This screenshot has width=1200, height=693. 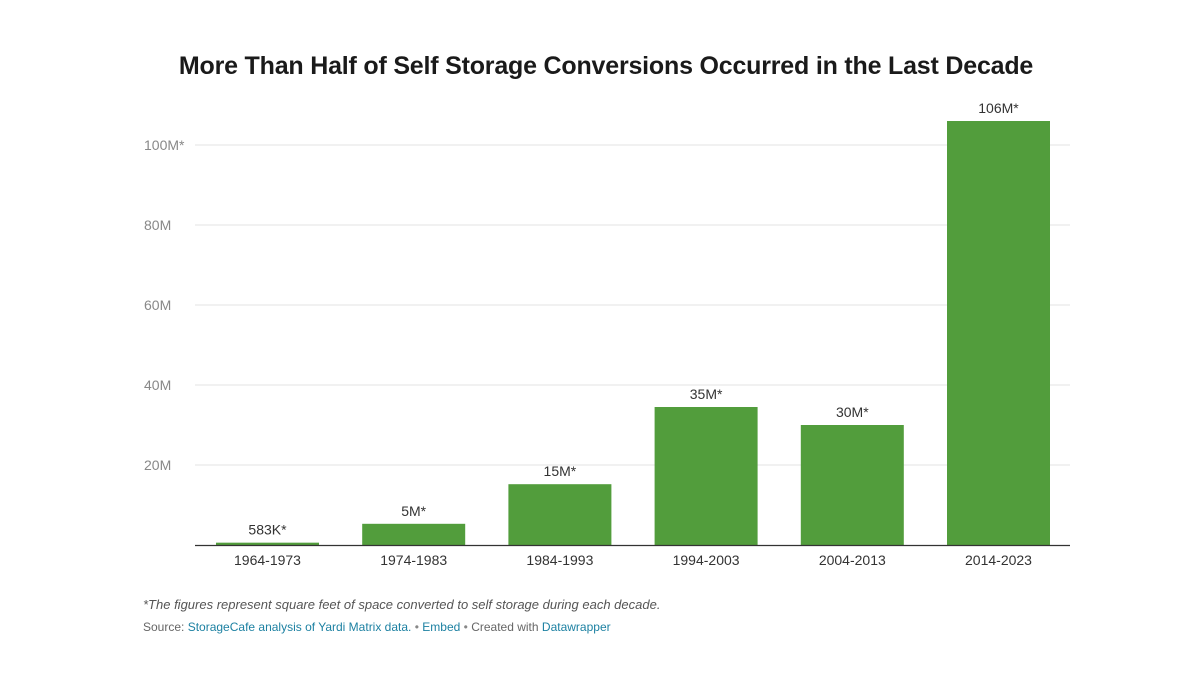 What do you see at coordinates (852, 560) in the screenshot?
I see `x-tick-label: 2004-2013` at bounding box center [852, 560].